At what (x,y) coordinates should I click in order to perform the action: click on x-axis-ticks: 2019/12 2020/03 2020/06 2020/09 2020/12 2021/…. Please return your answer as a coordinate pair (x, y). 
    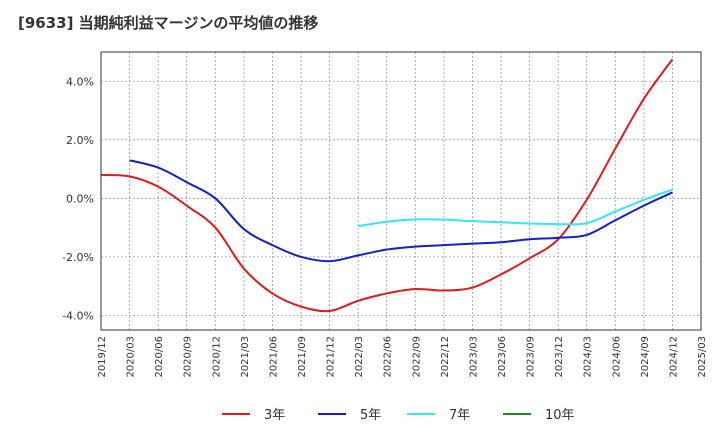
    Looking at the image, I should click on (402, 357).